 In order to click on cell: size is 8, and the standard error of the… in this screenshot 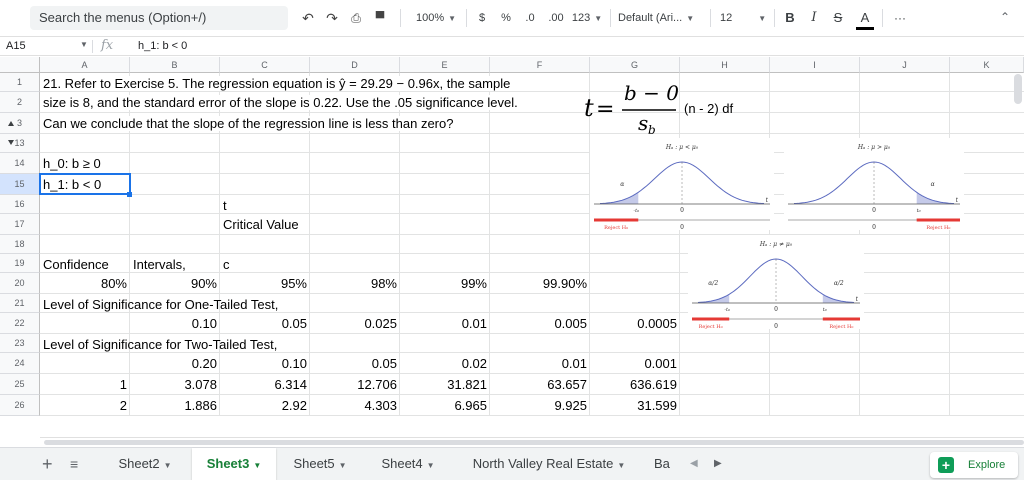, I will do `click(283, 102)`.